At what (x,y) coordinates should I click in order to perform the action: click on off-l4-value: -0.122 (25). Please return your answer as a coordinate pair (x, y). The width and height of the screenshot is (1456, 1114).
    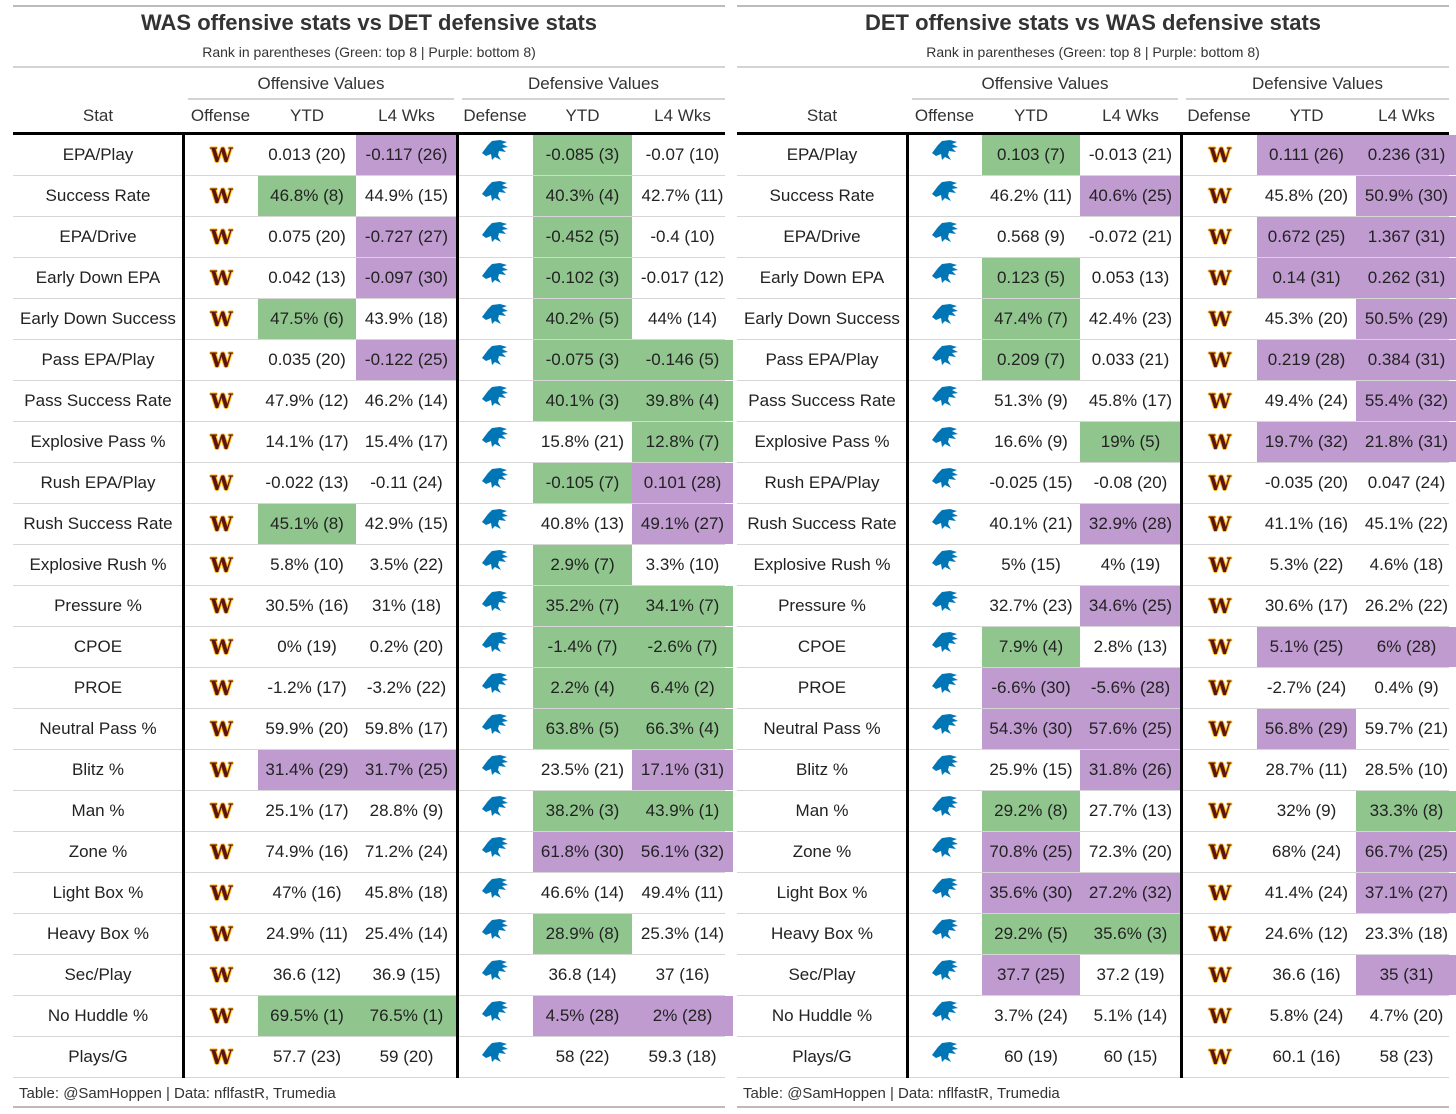
    Looking at the image, I should click on (406, 360).